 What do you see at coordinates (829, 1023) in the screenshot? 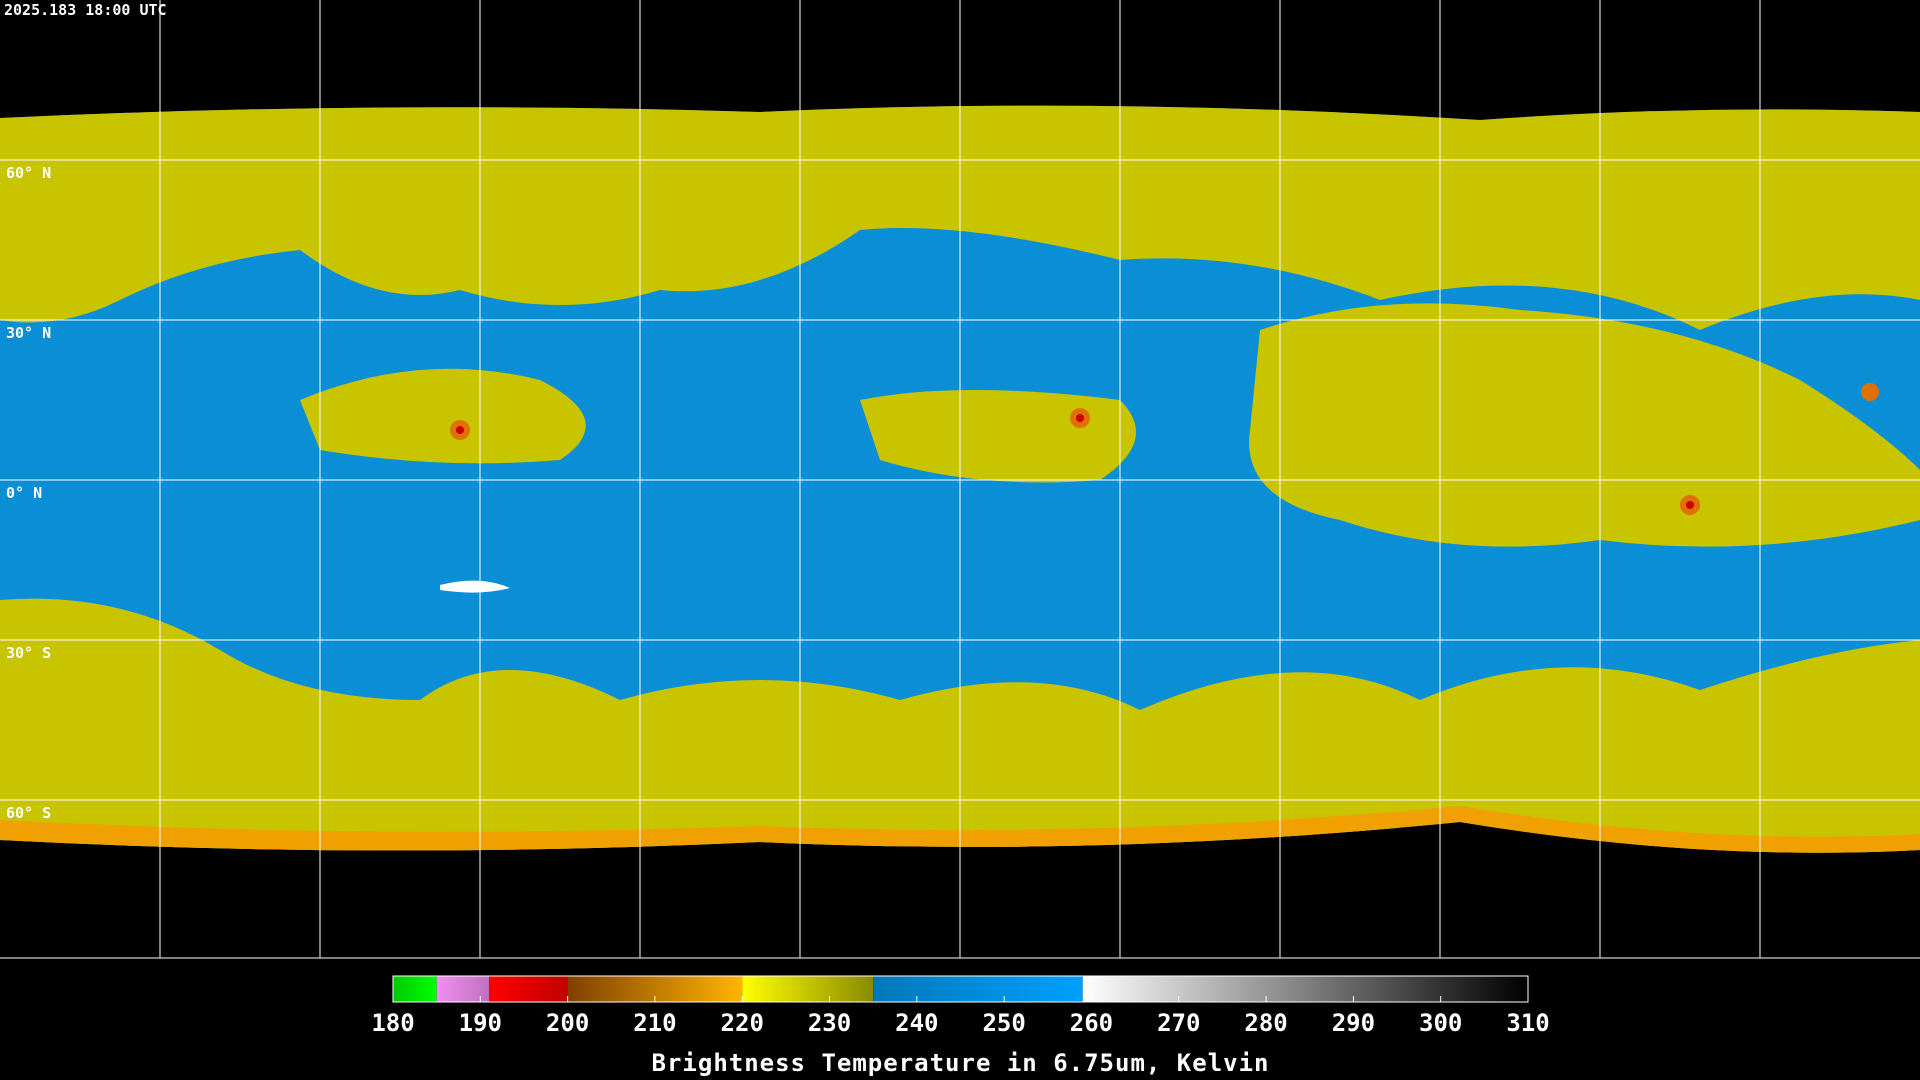
I see `colorbar-tick-label: 230` at bounding box center [829, 1023].